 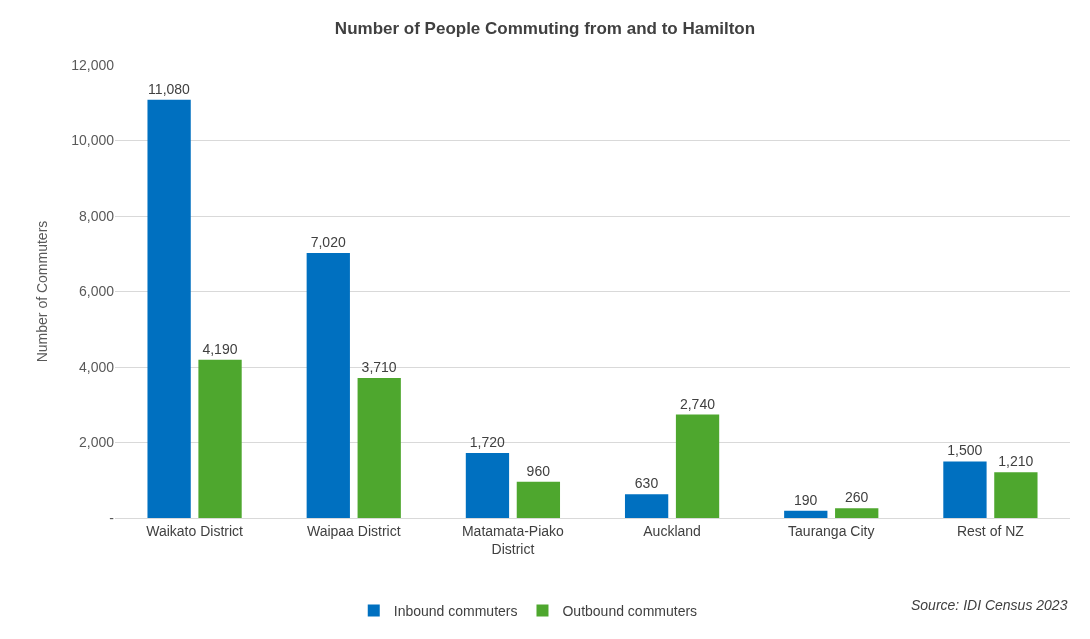 What do you see at coordinates (487, 442) in the screenshot?
I see `data-label: 1,720` at bounding box center [487, 442].